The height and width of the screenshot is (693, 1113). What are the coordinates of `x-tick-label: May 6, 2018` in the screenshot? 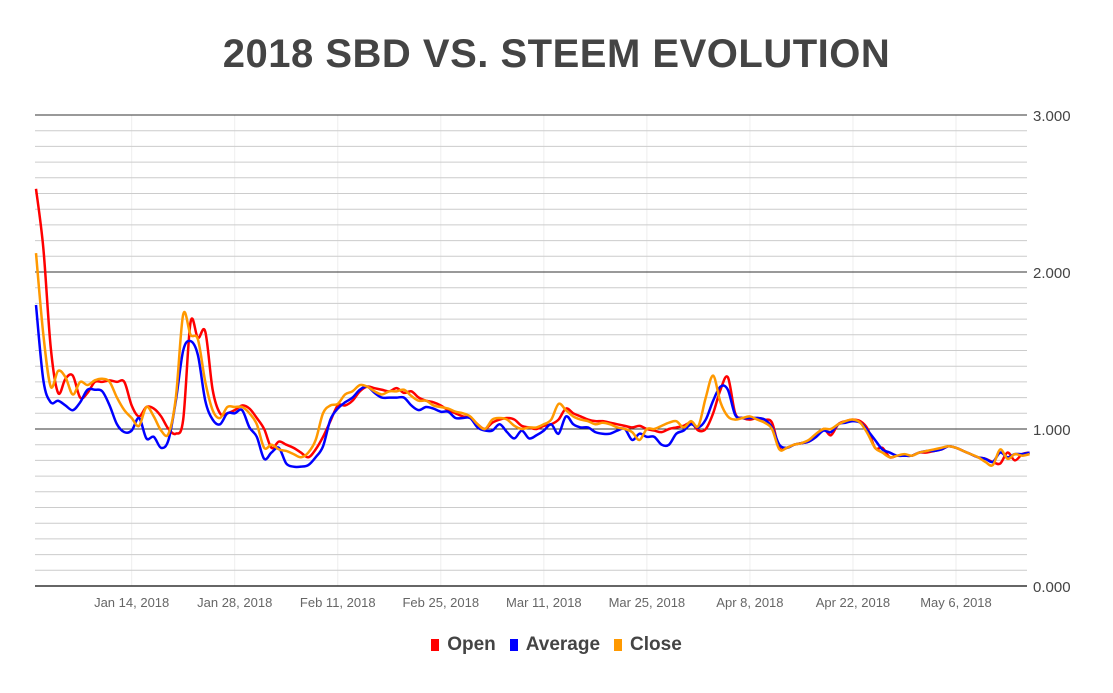 It's located at (956, 602).